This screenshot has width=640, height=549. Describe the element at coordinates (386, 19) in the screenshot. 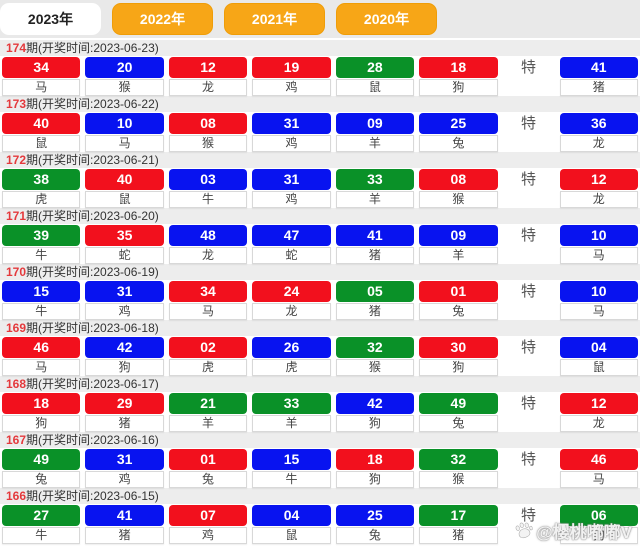

I see `year-tab-2020: 2020年` at that location.